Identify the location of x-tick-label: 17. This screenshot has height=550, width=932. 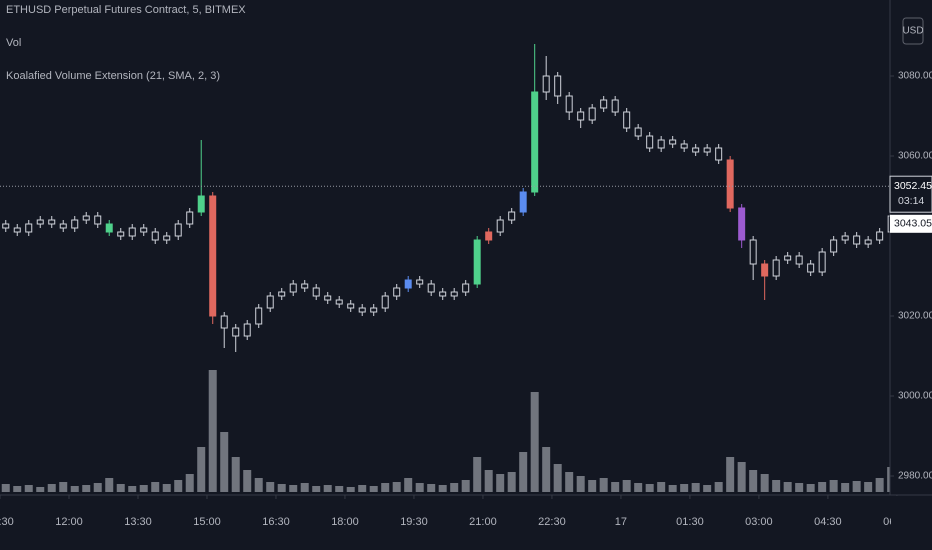
(621, 522).